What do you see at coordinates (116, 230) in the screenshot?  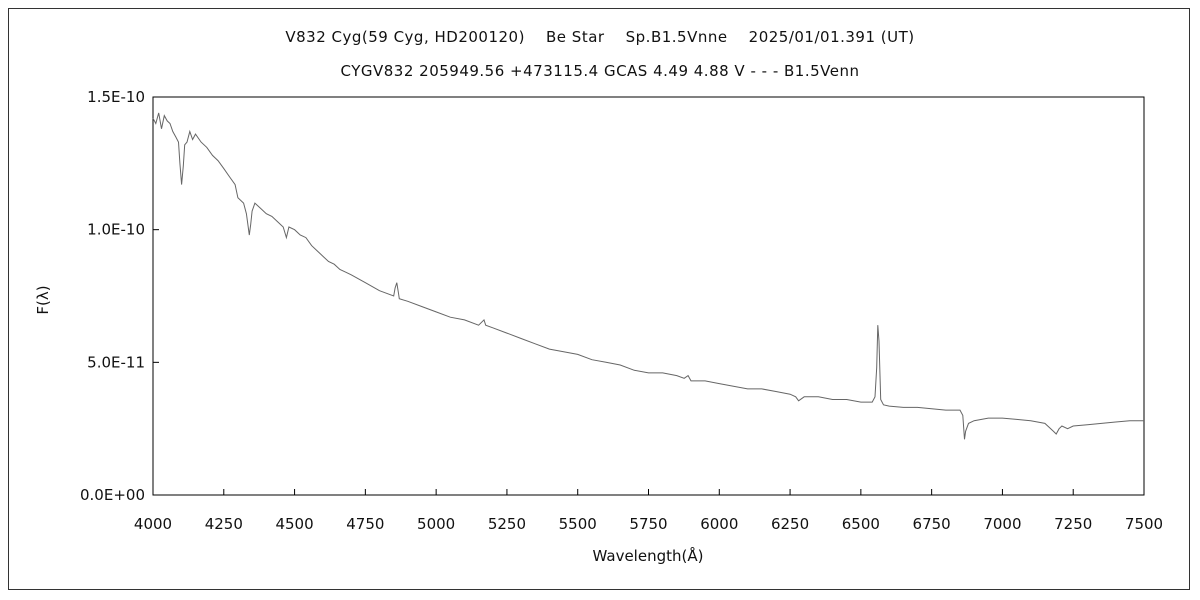 I see `y-tick-label: 1.0E-10` at bounding box center [116, 230].